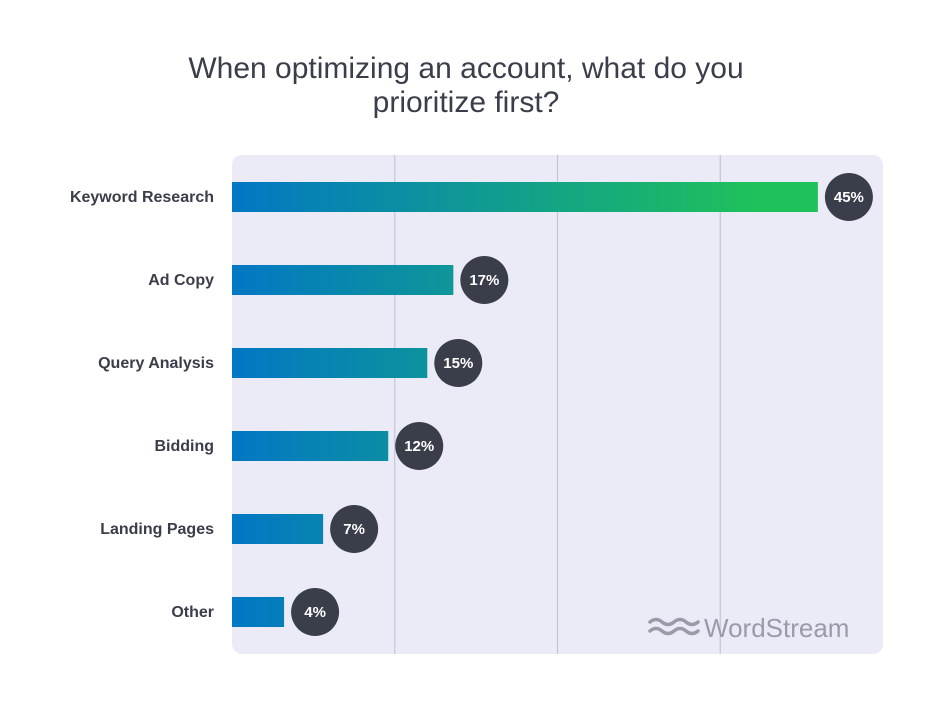 This screenshot has height=704, width=933. I want to click on chart-title-line-2: prioritize first?, so click(466, 102).